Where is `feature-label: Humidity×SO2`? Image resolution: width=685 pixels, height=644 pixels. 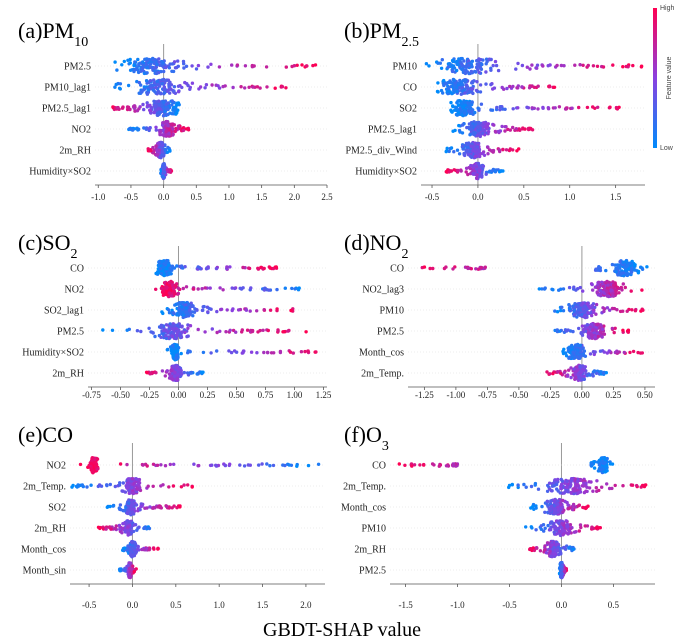 feature-label: Humidity×SO2 is located at coordinates (53, 353).